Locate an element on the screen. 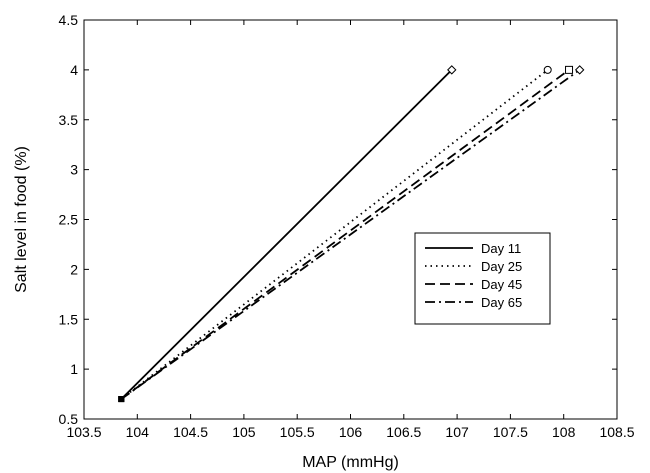  y-tick-label: 1 is located at coordinates (74, 369).